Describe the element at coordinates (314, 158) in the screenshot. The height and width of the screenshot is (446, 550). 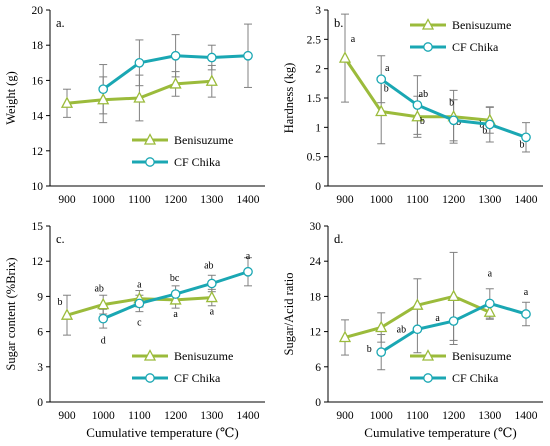
I see `y-tick-label: 0.5` at that location.